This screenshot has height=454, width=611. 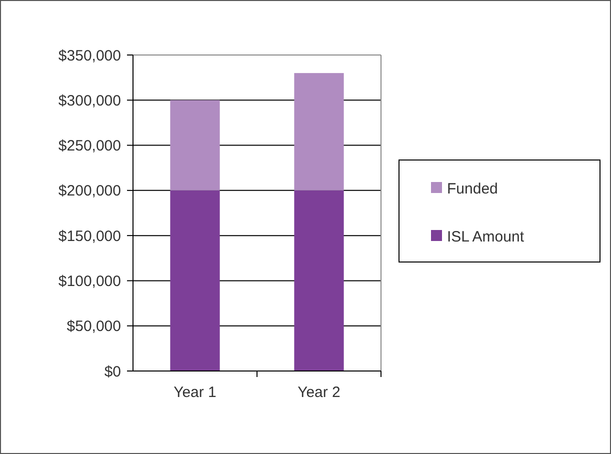 I want to click on y-tick-label: $100,000, so click(x=89, y=281).